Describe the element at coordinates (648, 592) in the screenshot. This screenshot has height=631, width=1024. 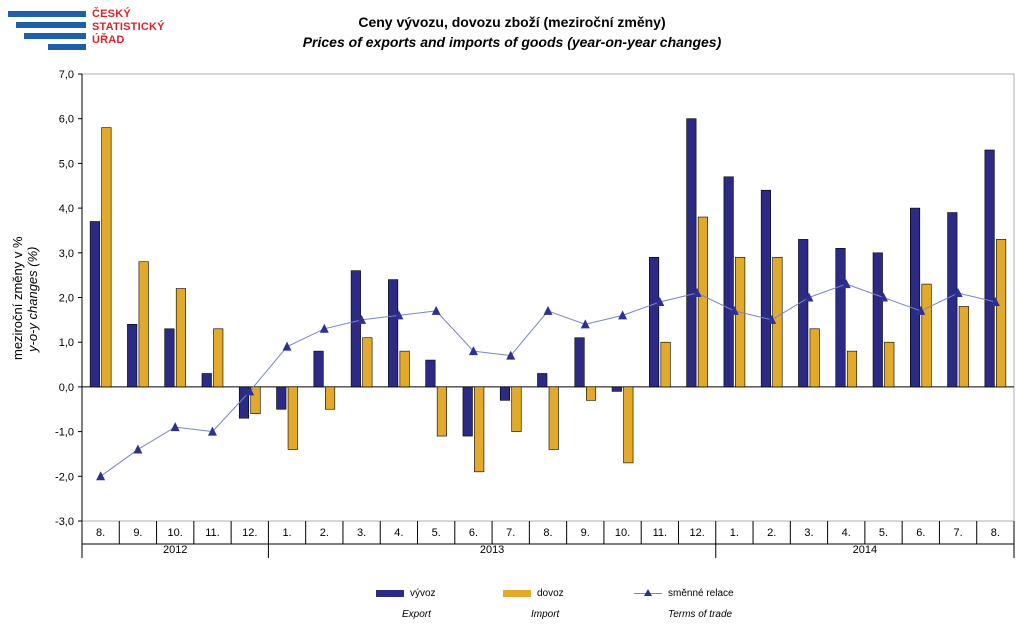
I see `triangle-marker-icon` at that location.